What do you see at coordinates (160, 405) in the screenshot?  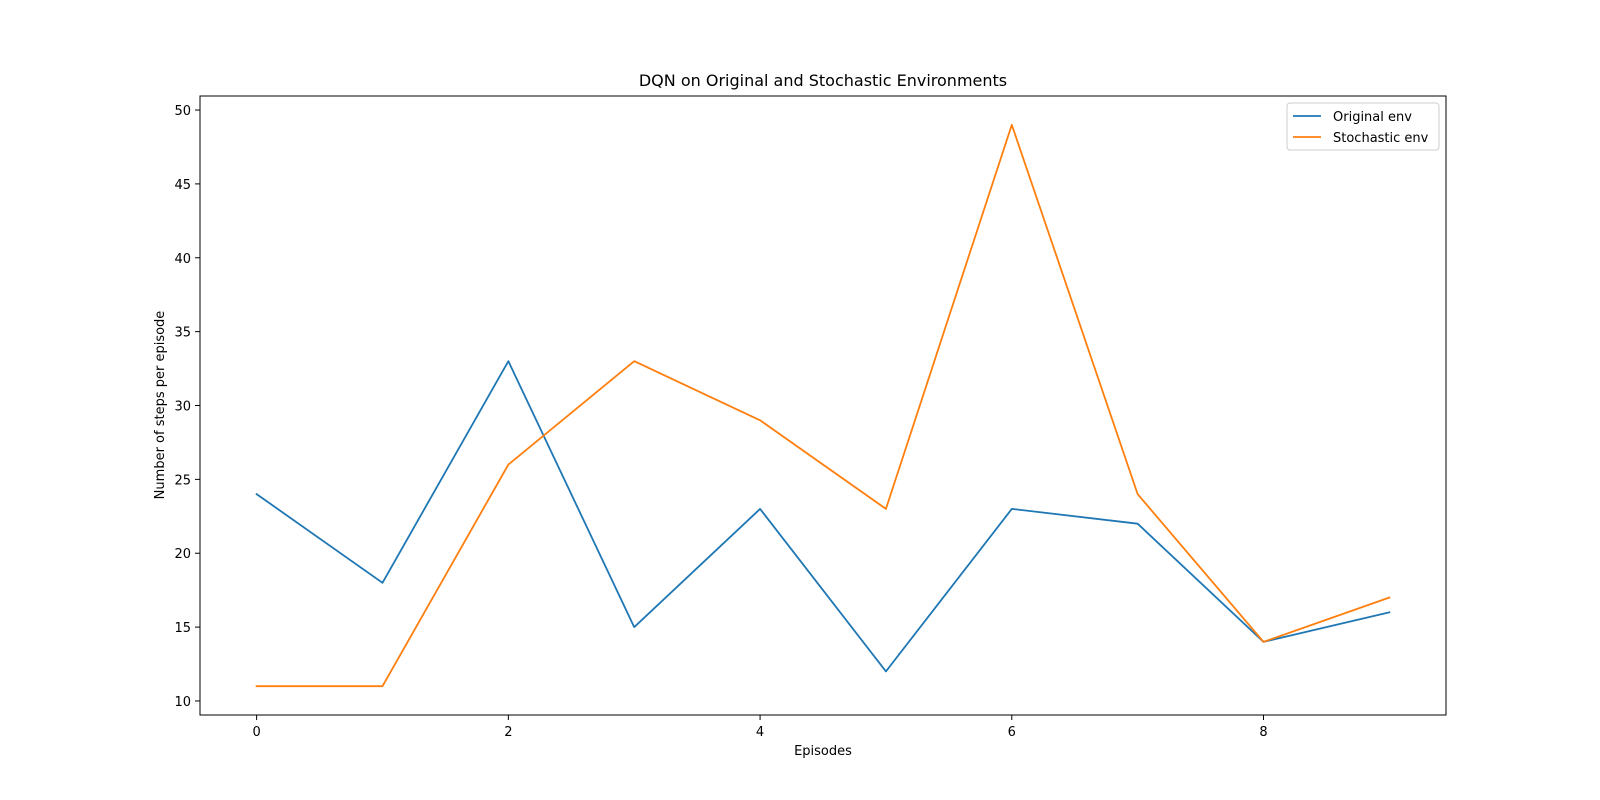 I see `y-axis-title: Number of steps per episode` at bounding box center [160, 405].